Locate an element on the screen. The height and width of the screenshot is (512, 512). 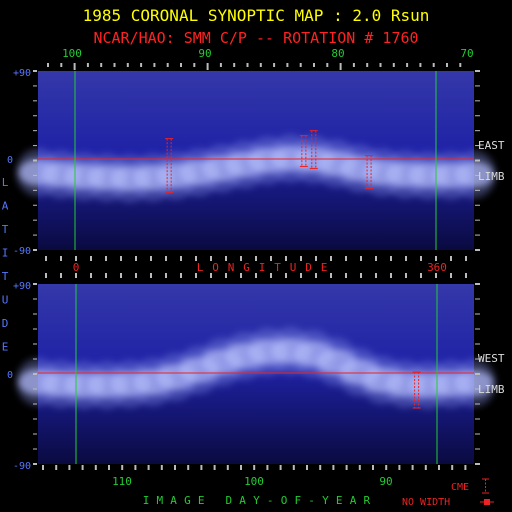
west-ytick-label-bottom: -90 is located at coordinates (22, 466).